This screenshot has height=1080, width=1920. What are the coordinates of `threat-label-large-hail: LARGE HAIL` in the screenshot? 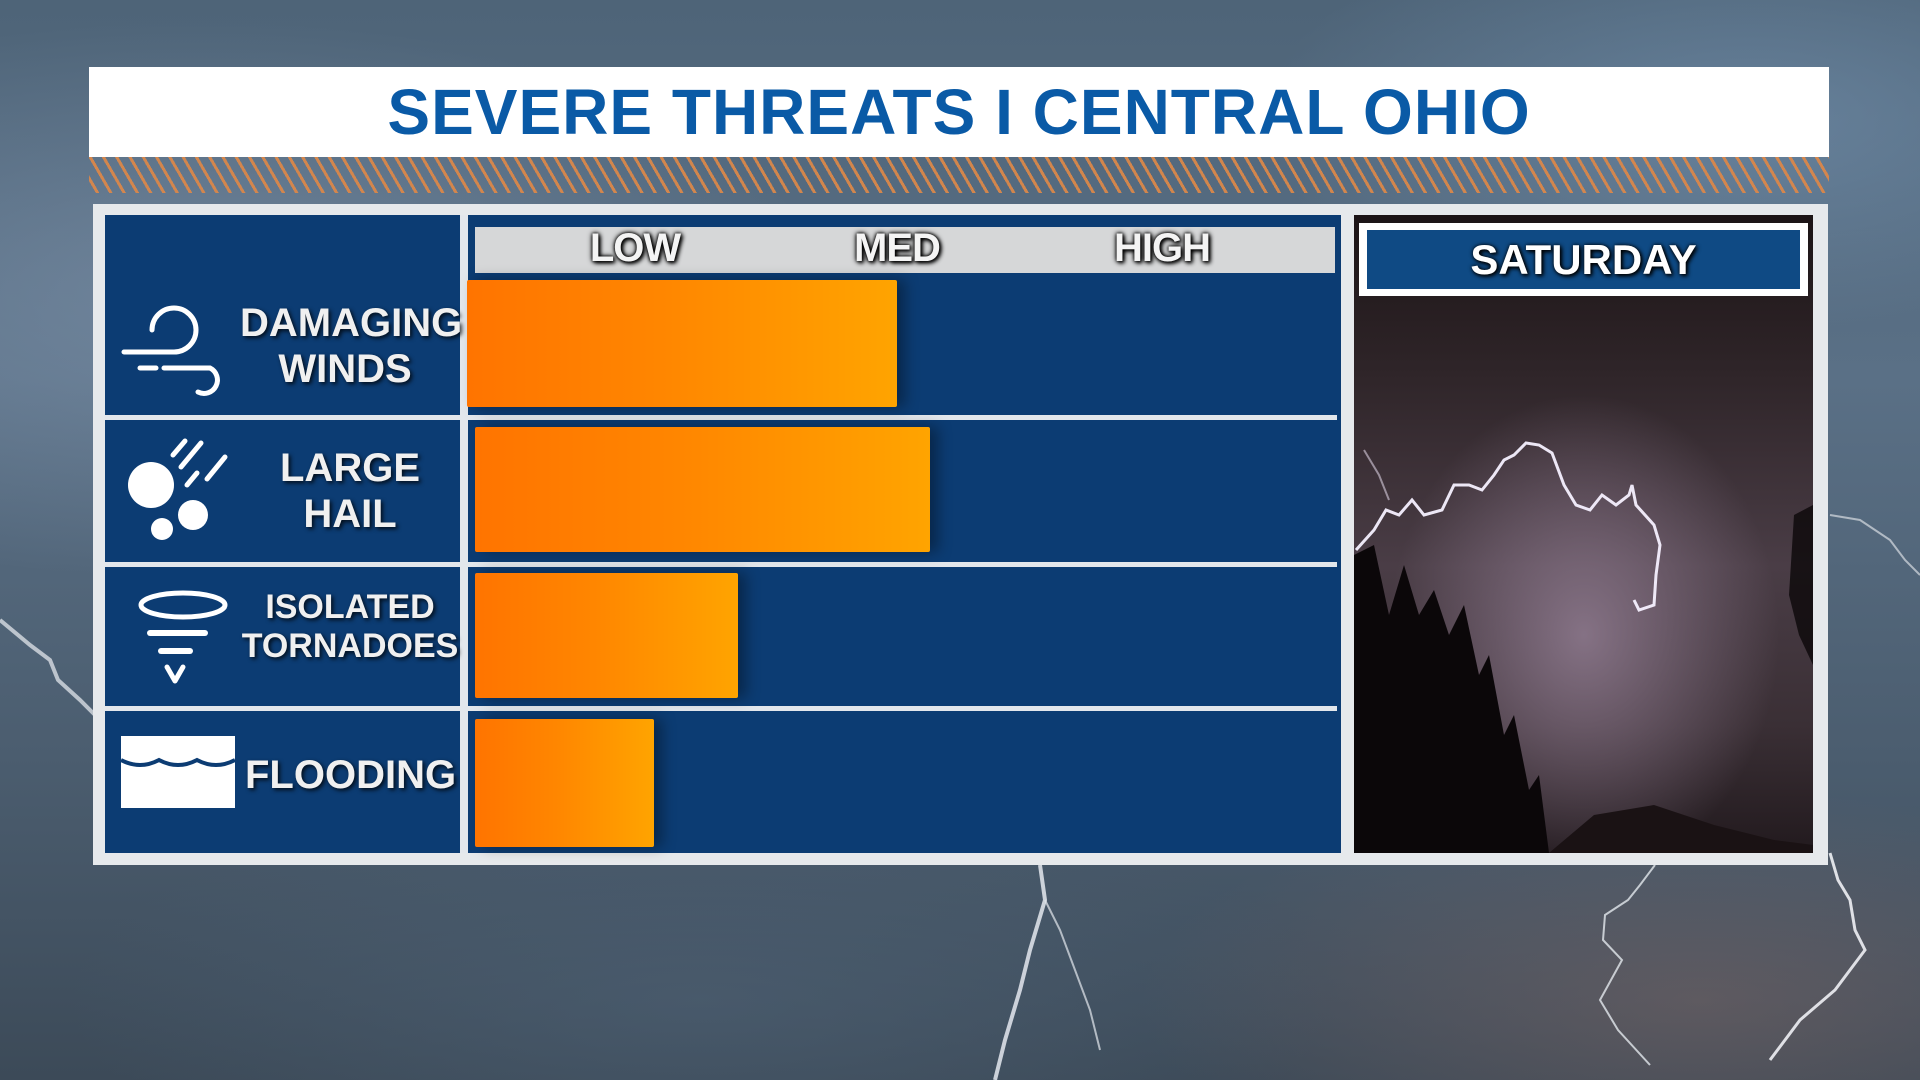 It's located at (350, 491).